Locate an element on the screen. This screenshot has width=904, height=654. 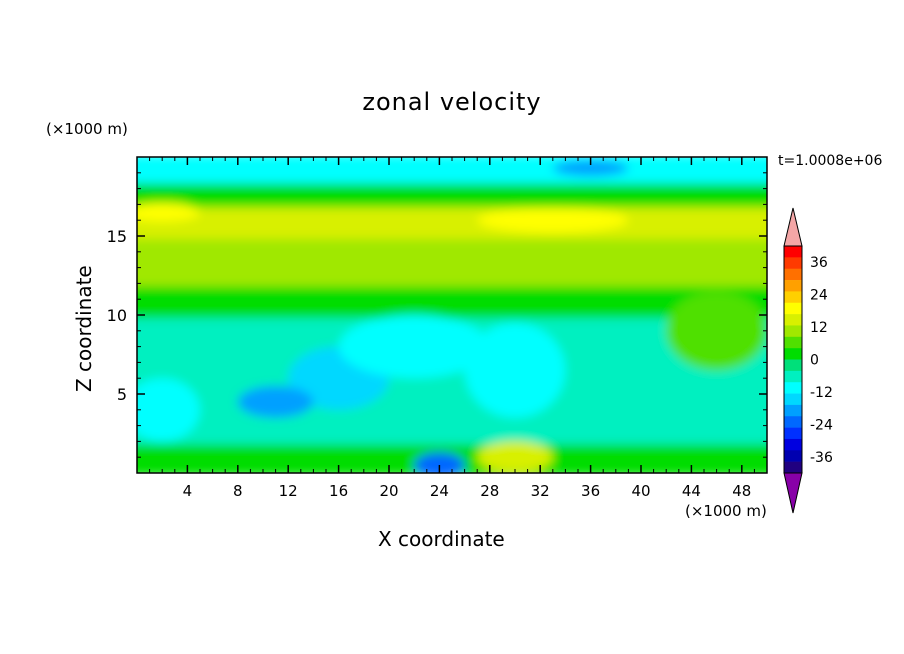
colorbar-tick-label: -36 is located at coordinates (821, 458).